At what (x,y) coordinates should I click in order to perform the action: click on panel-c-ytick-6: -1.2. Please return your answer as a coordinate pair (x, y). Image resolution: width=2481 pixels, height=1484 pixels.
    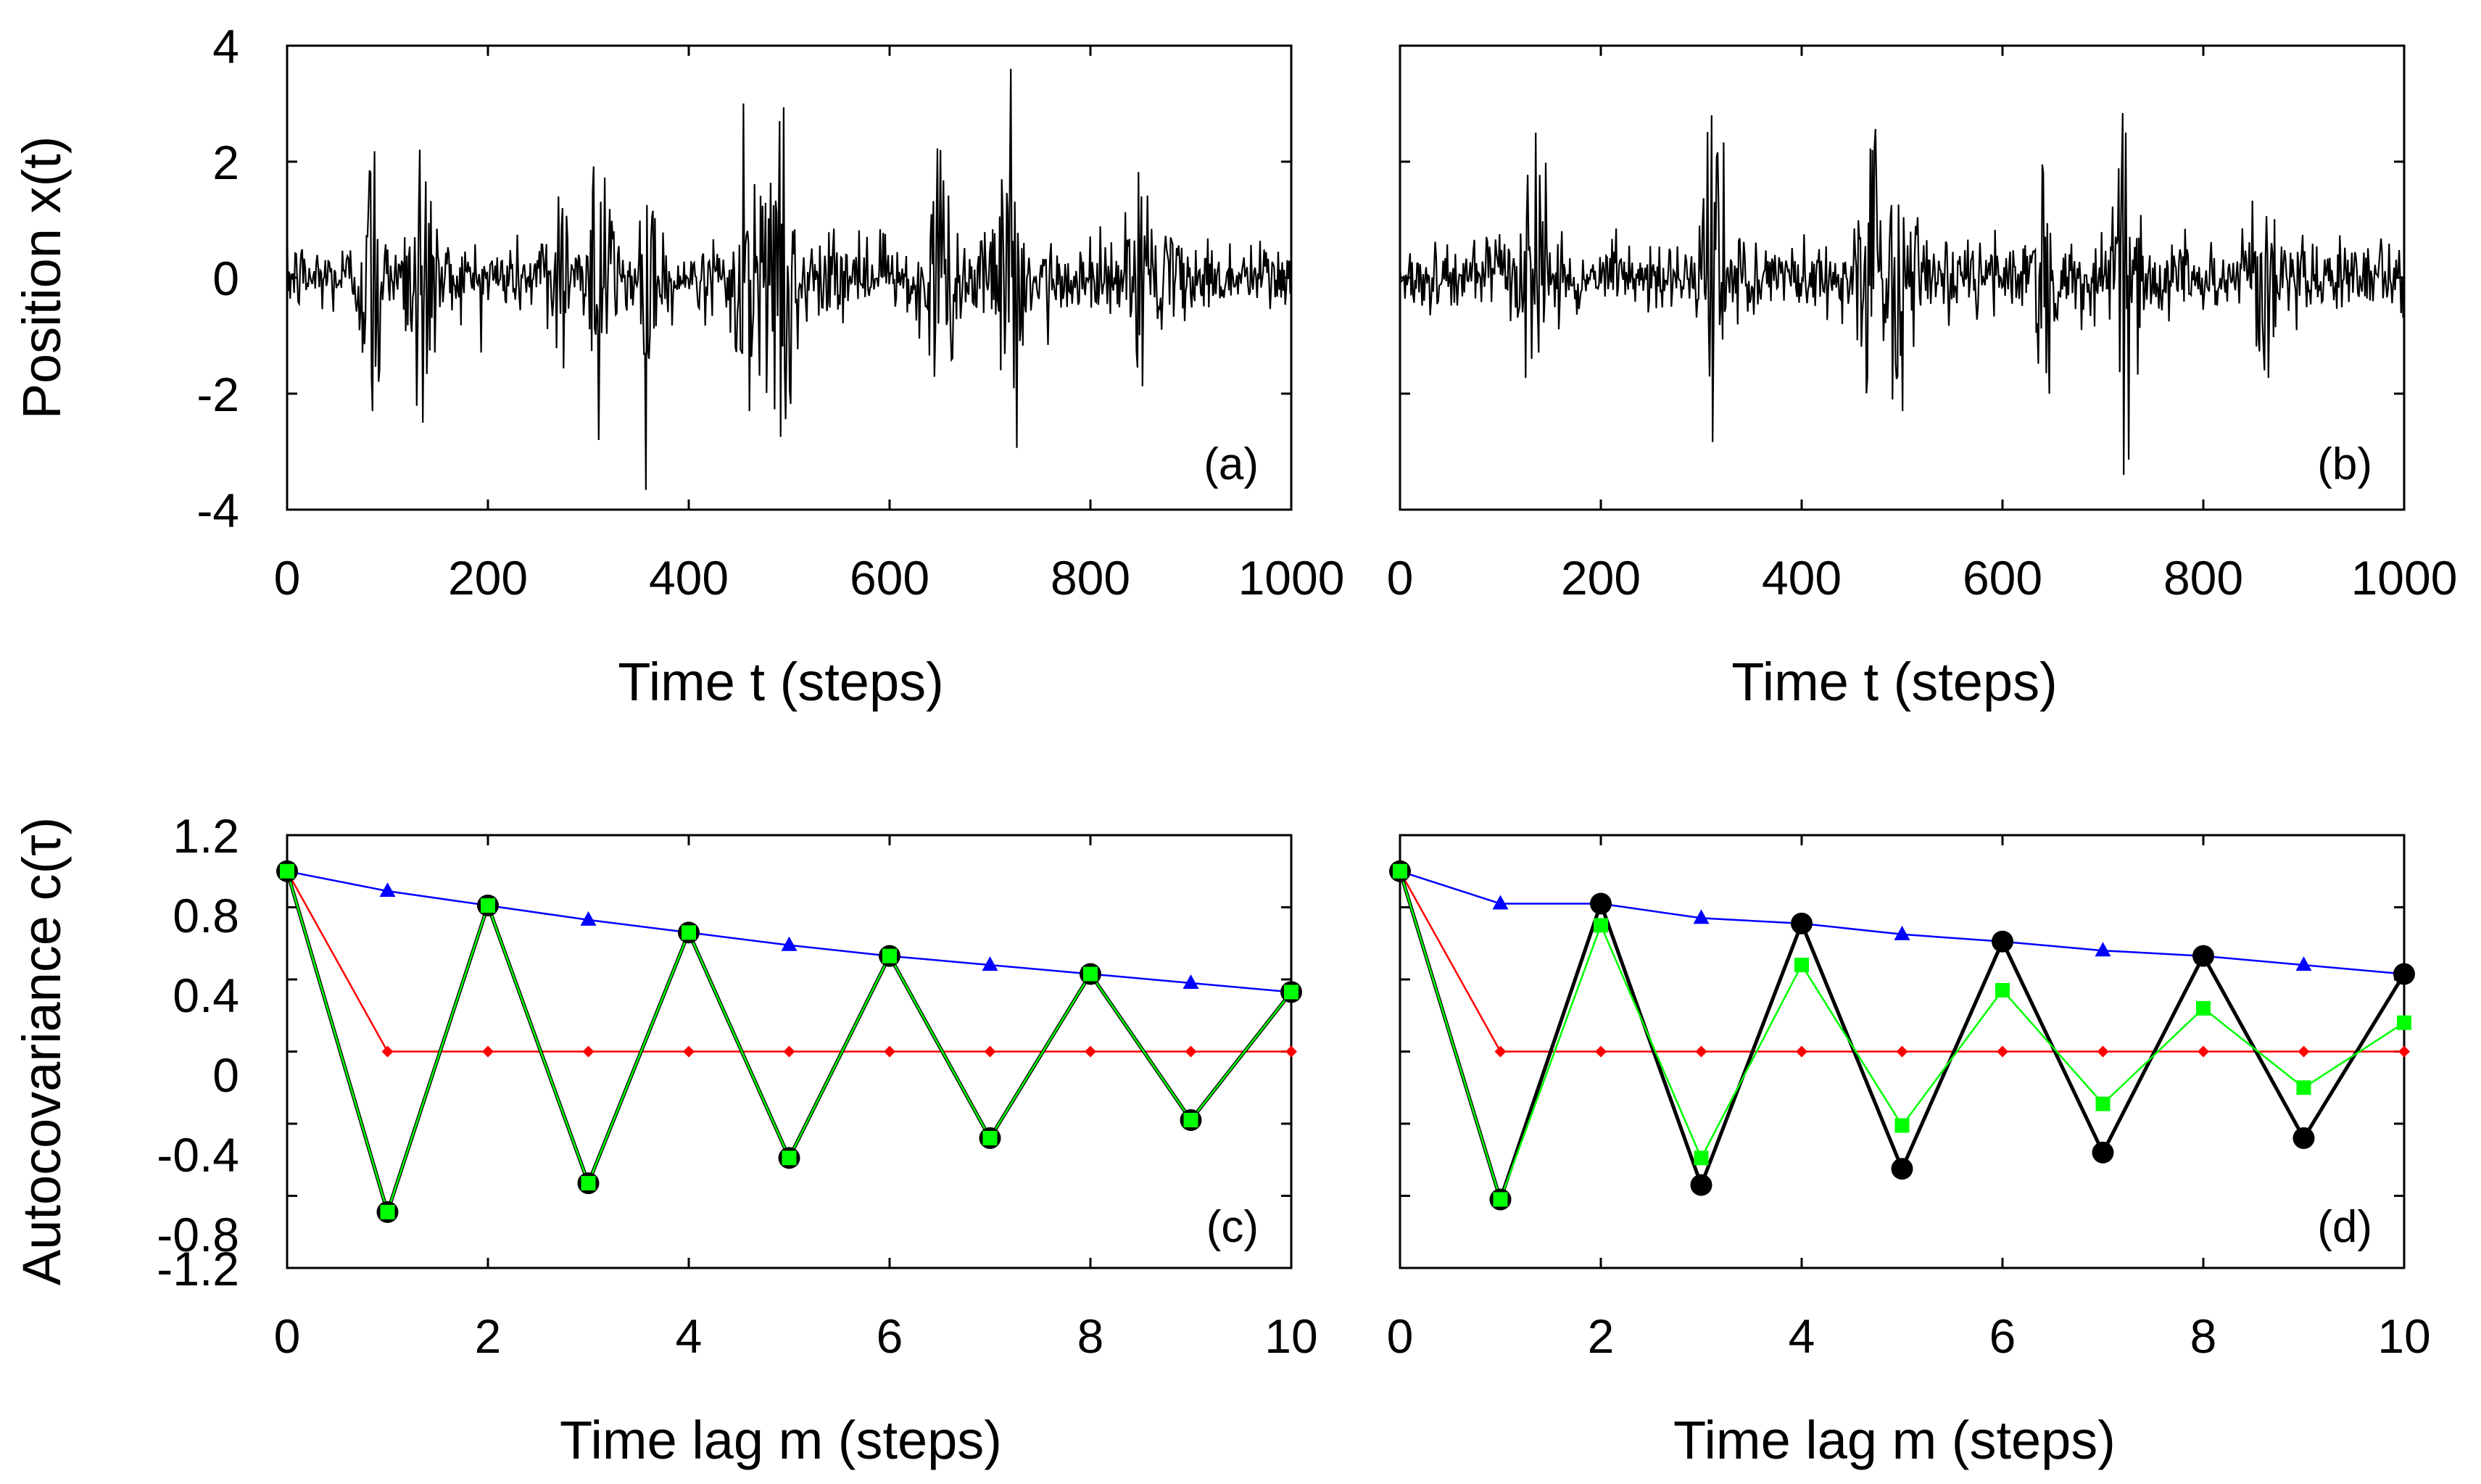
    Looking at the image, I should click on (198, 1269).